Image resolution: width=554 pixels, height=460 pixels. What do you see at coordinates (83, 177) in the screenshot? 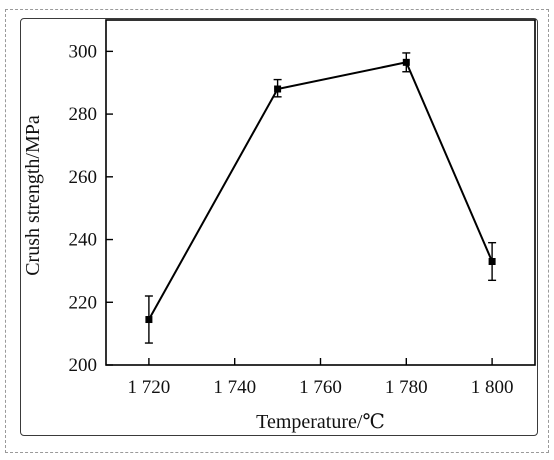
I see `y-tick-label: 260` at bounding box center [83, 177].